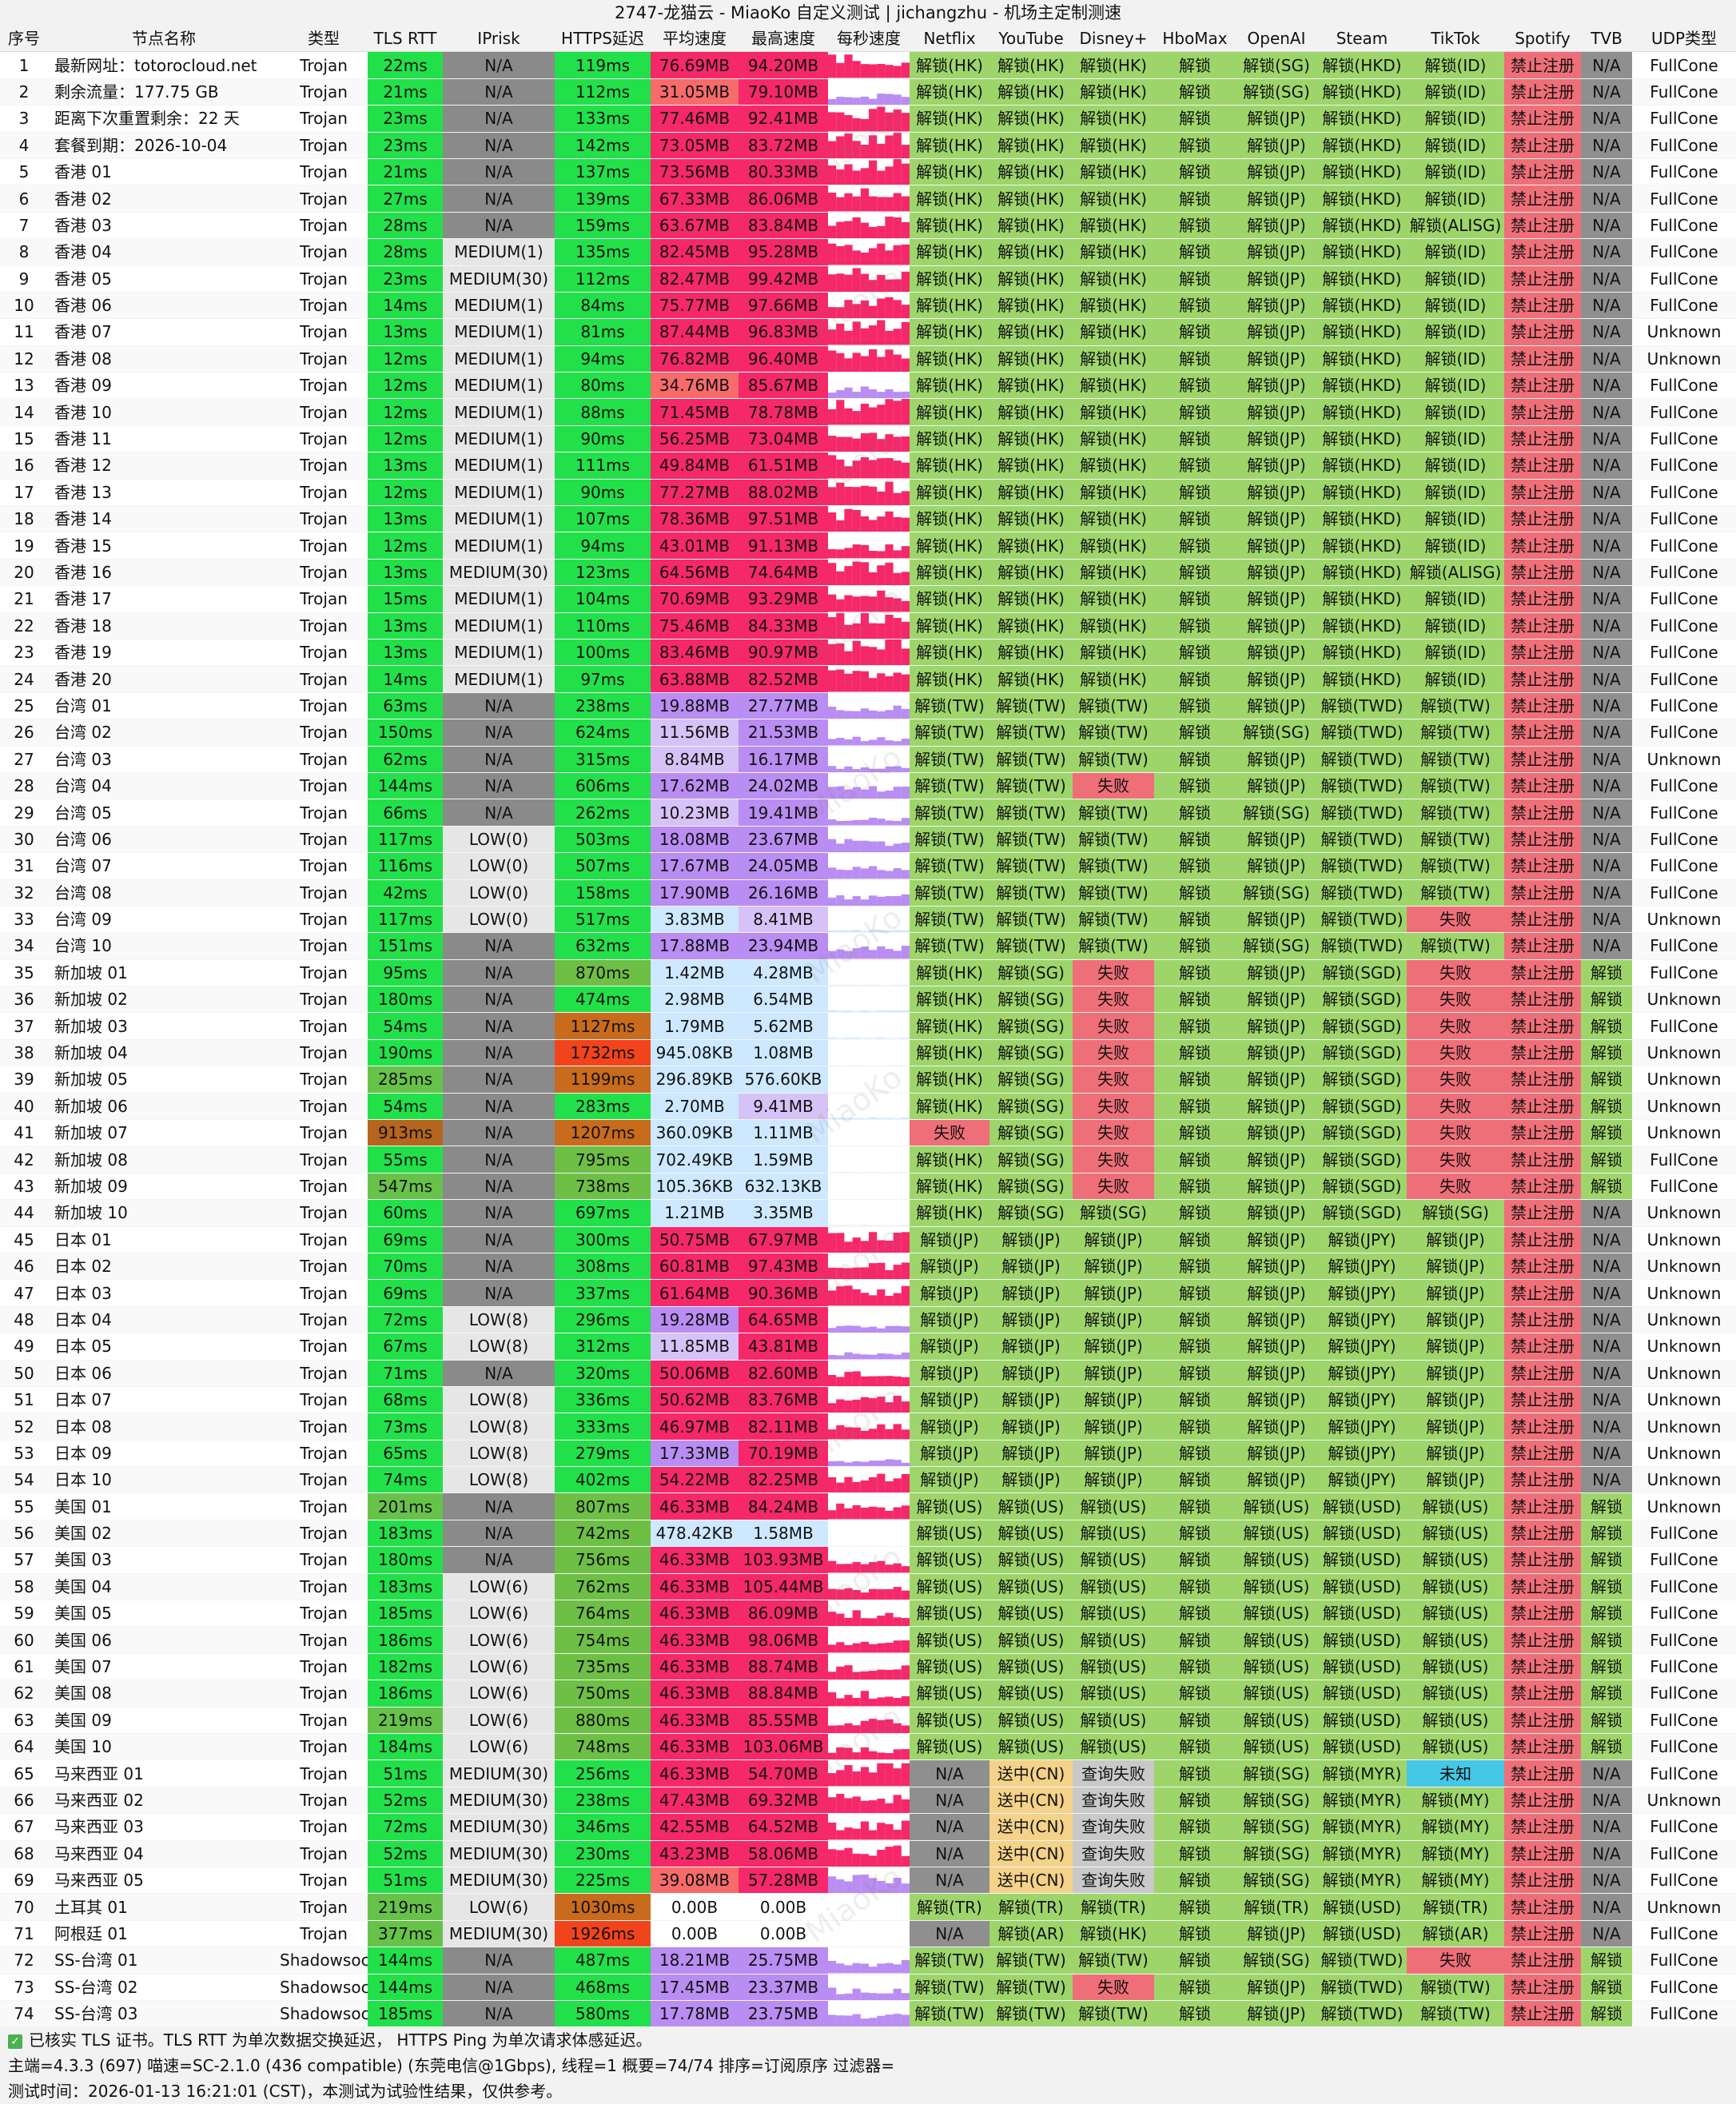 The height and width of the screenshot is (2104, 1736). What do you see at coordinates (24, 599) in the screenshot?
I see `row-index: 21` at bounding box center [24, 599].